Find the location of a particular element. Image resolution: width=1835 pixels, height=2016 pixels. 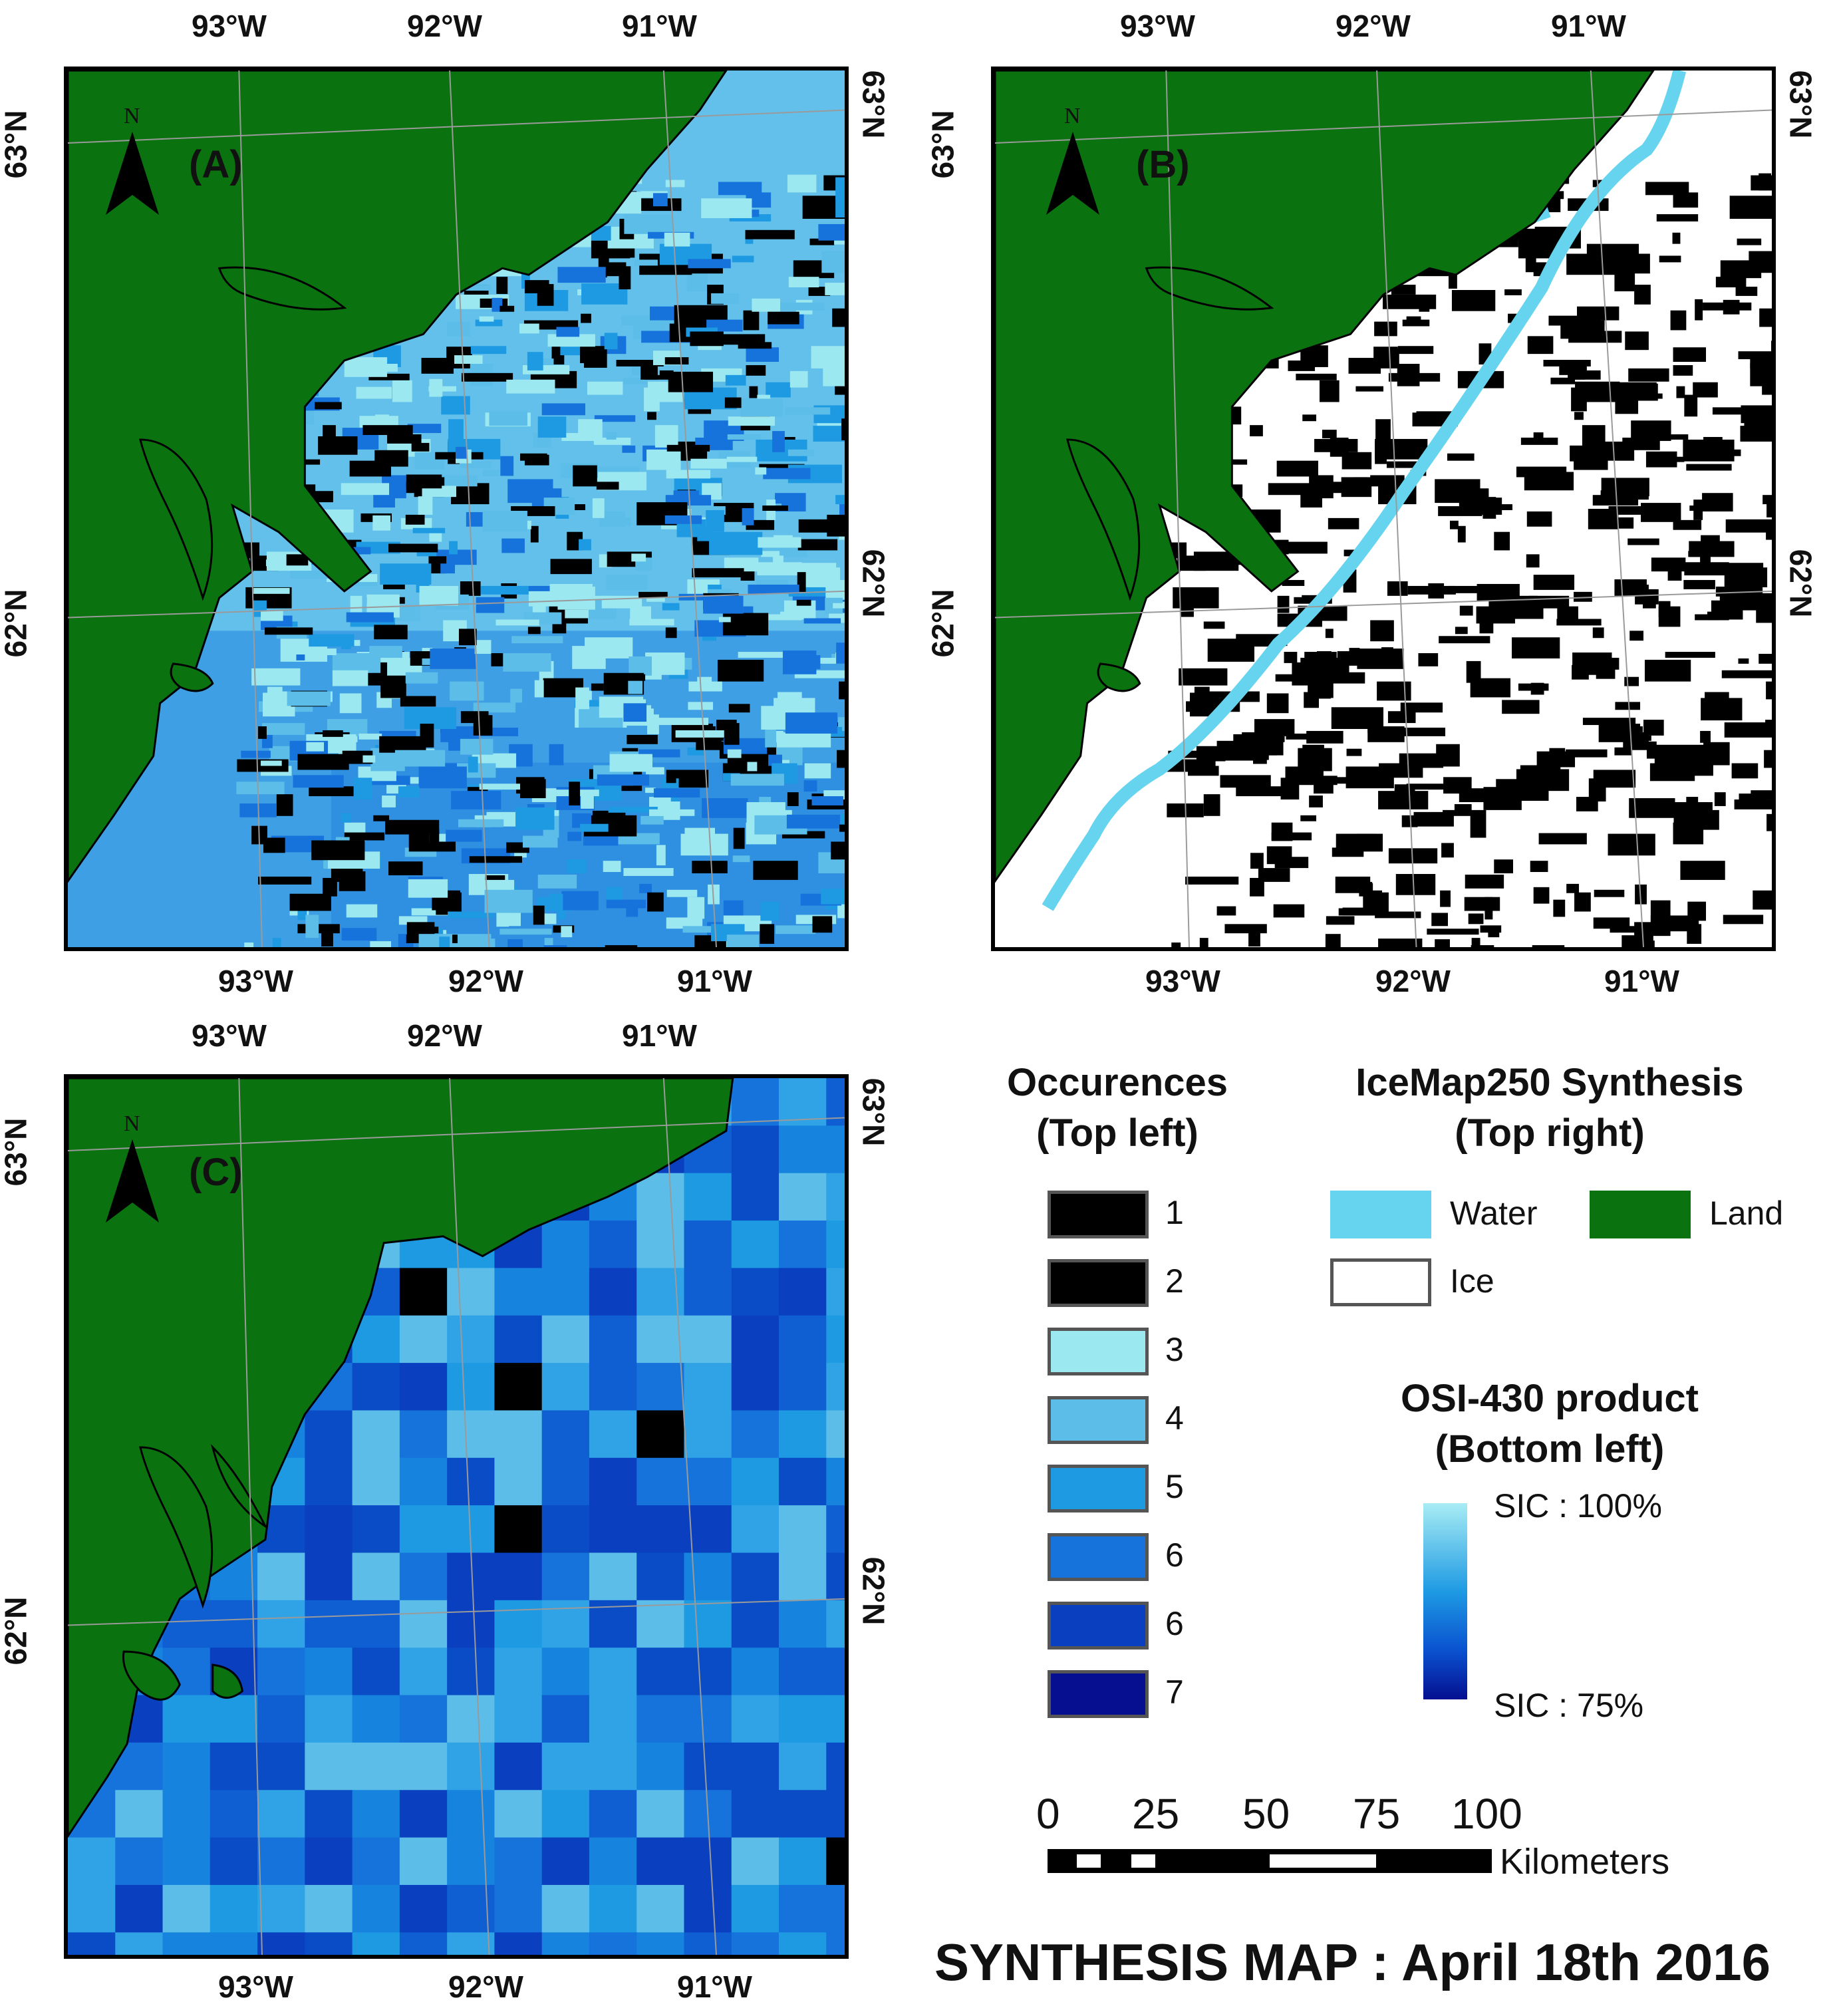

scale-tick-75: 75 is located at coordinates (1377, 1814).